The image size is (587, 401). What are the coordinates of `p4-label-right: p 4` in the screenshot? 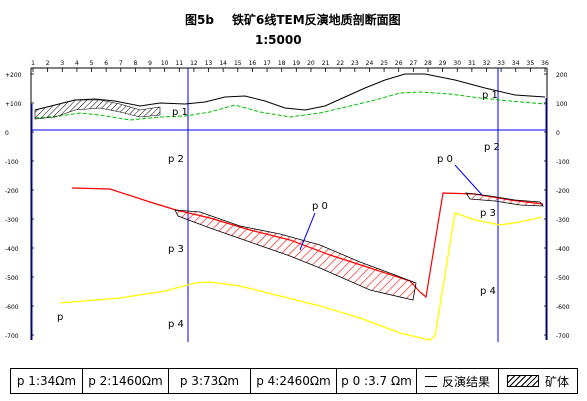 It's located at (488, 291).